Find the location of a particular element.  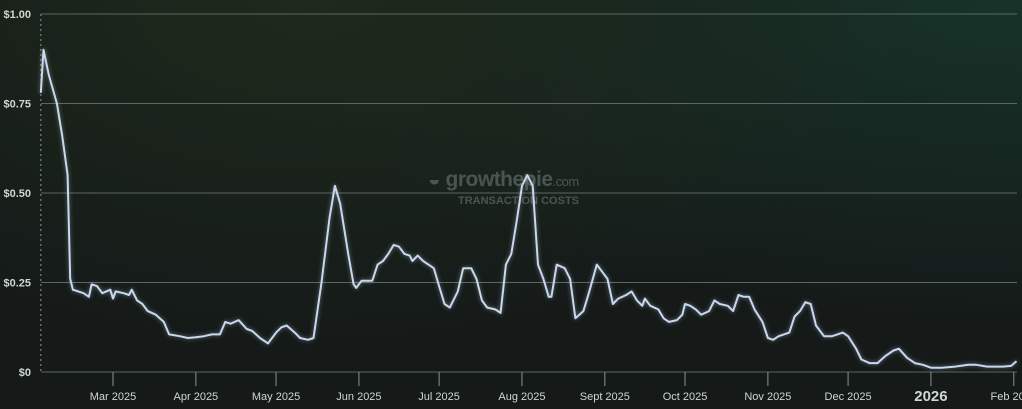

x-tick-label: Jun 2025 is located at coordinates (358, 397).